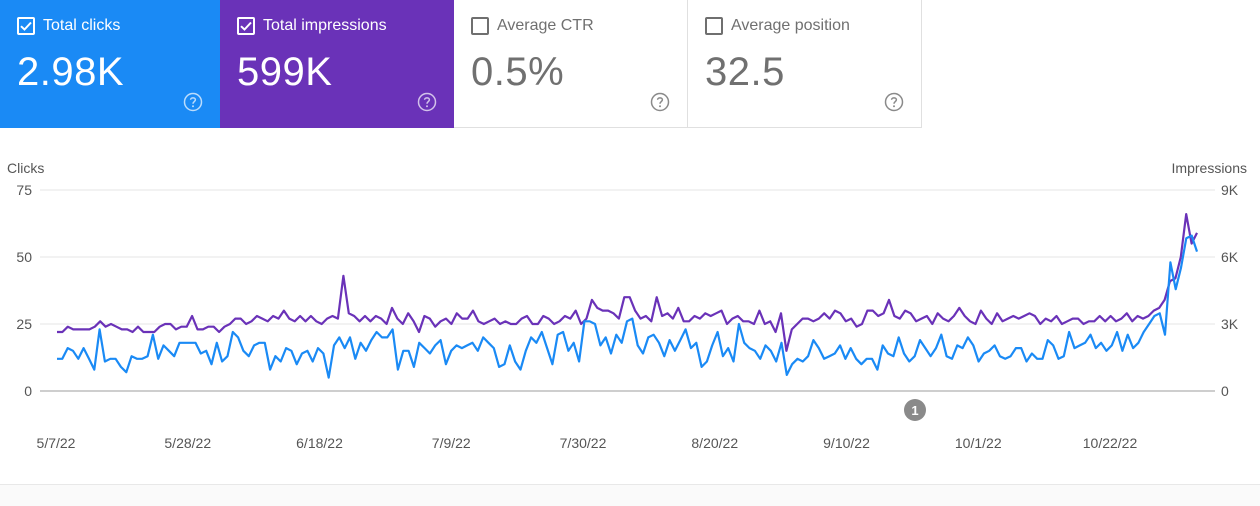 The width and height of the screenshot is (1260, 506). I want to click on metric-header: Total impressions, so click(312, 26).